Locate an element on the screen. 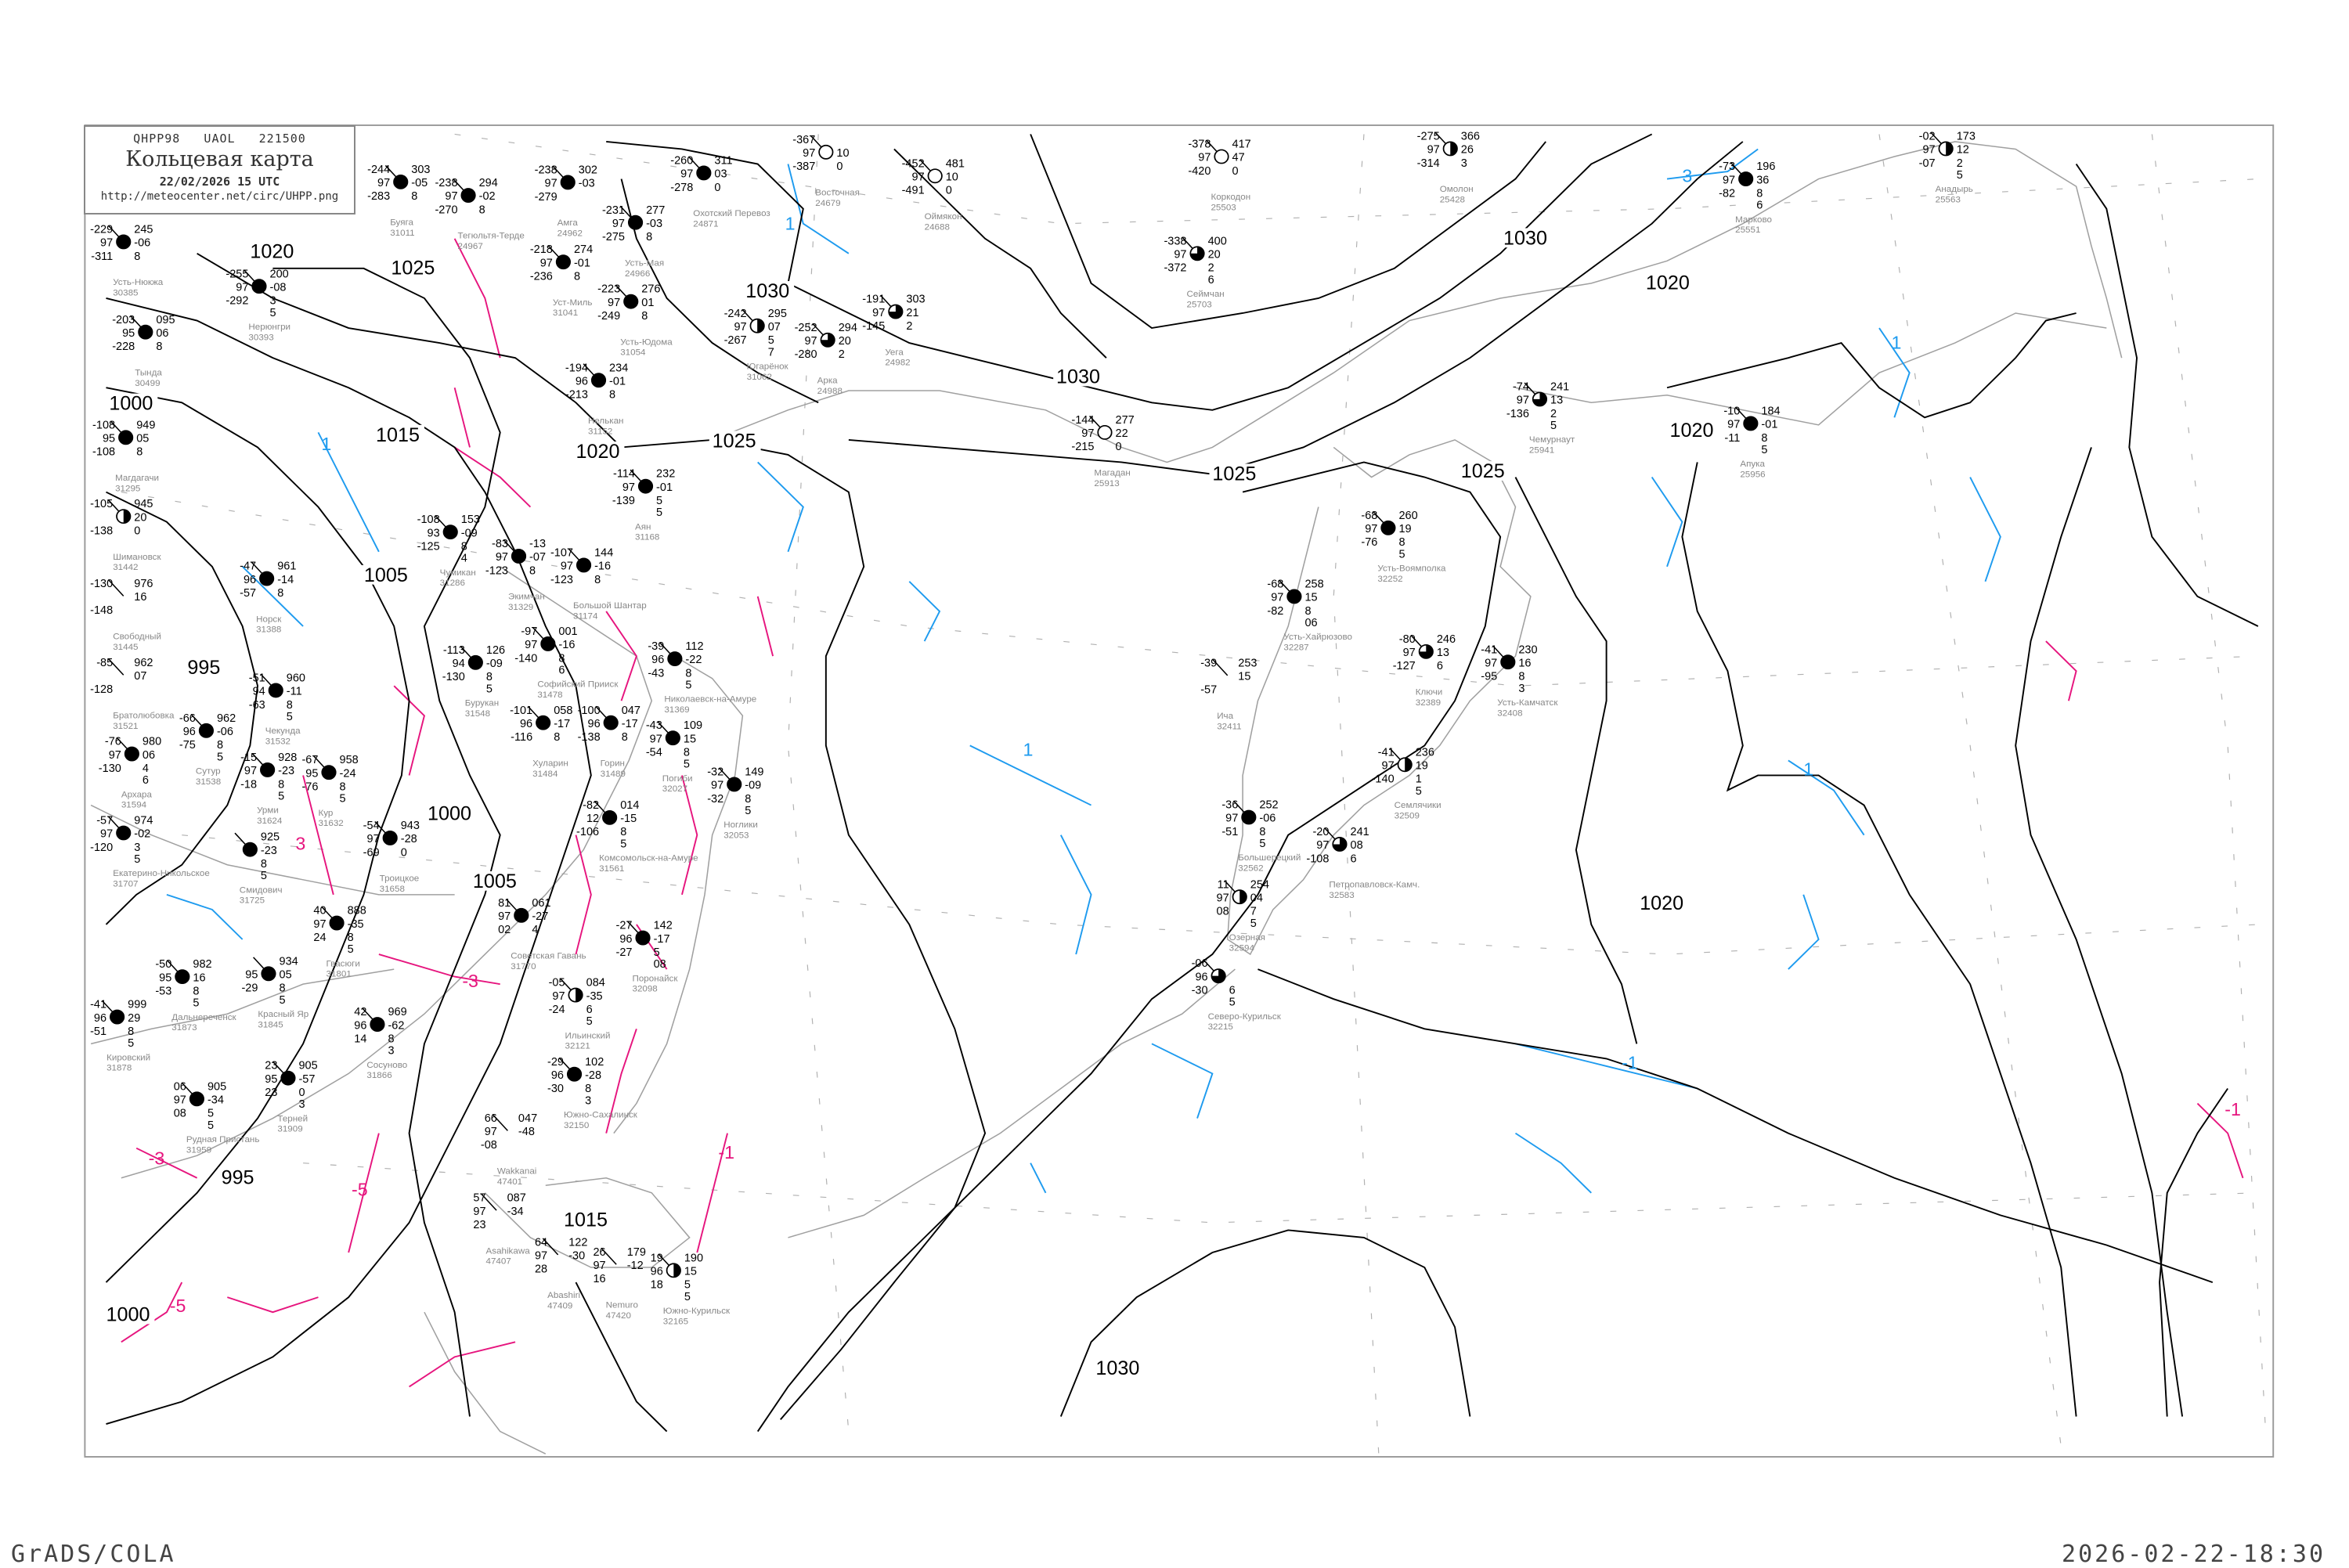 The width and height of the screenshot is (2349, 1568). station-47409: 64 122 97 -30 28 Abashiri 47409 is located at coordinates (561, 1274).